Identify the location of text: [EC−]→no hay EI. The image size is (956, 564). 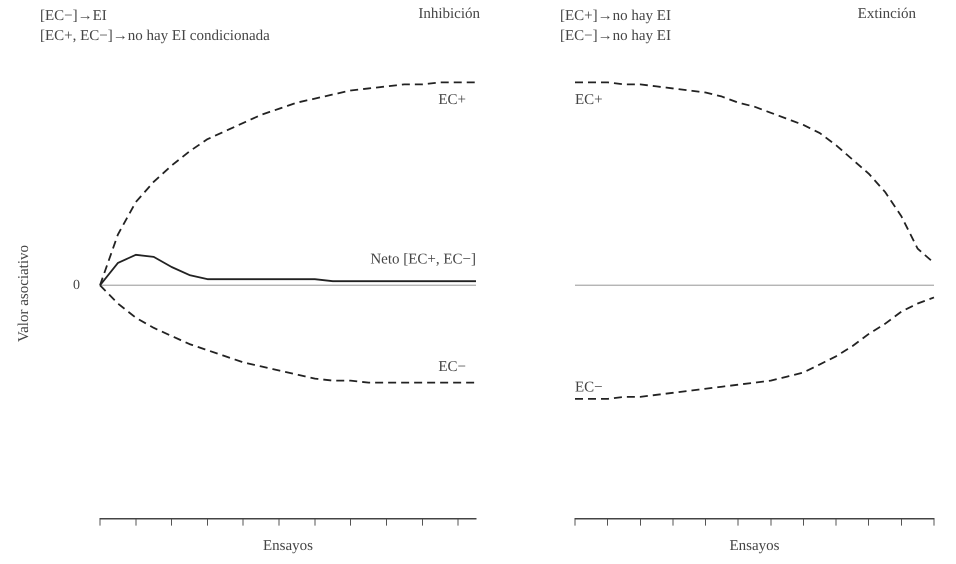
(615, 36).